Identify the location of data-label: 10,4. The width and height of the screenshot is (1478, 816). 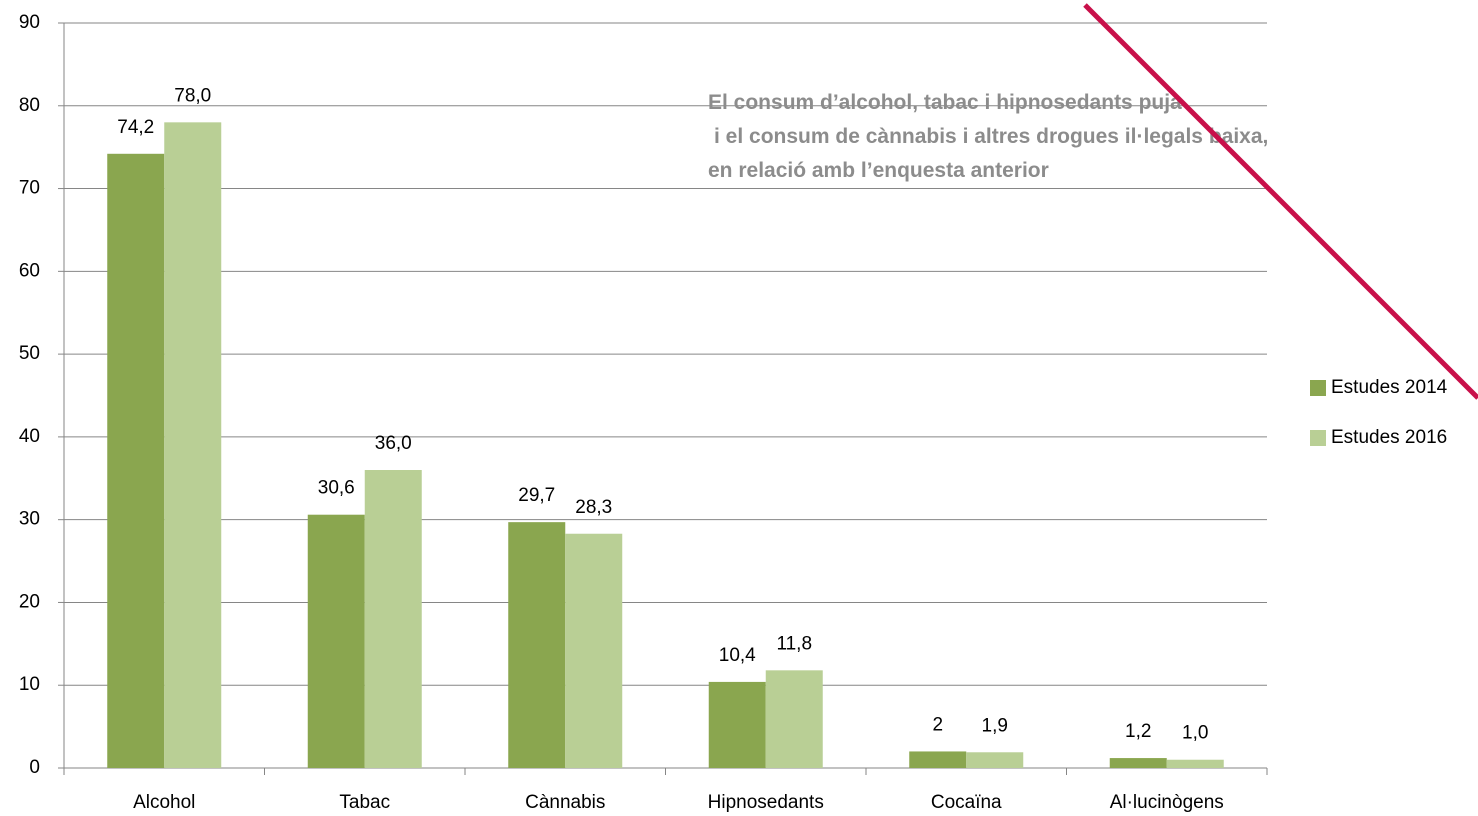
(737, 655).